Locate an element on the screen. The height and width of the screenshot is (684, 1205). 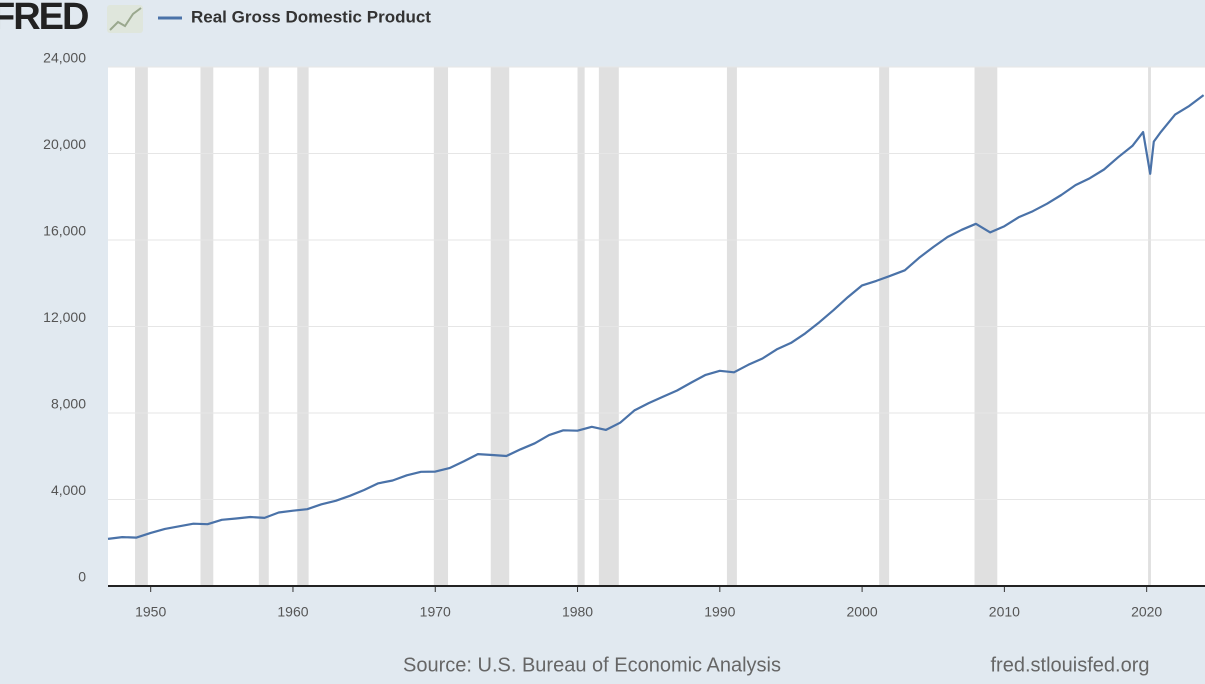
x-tick-label: 1970 is located at coordinates (435, 612).